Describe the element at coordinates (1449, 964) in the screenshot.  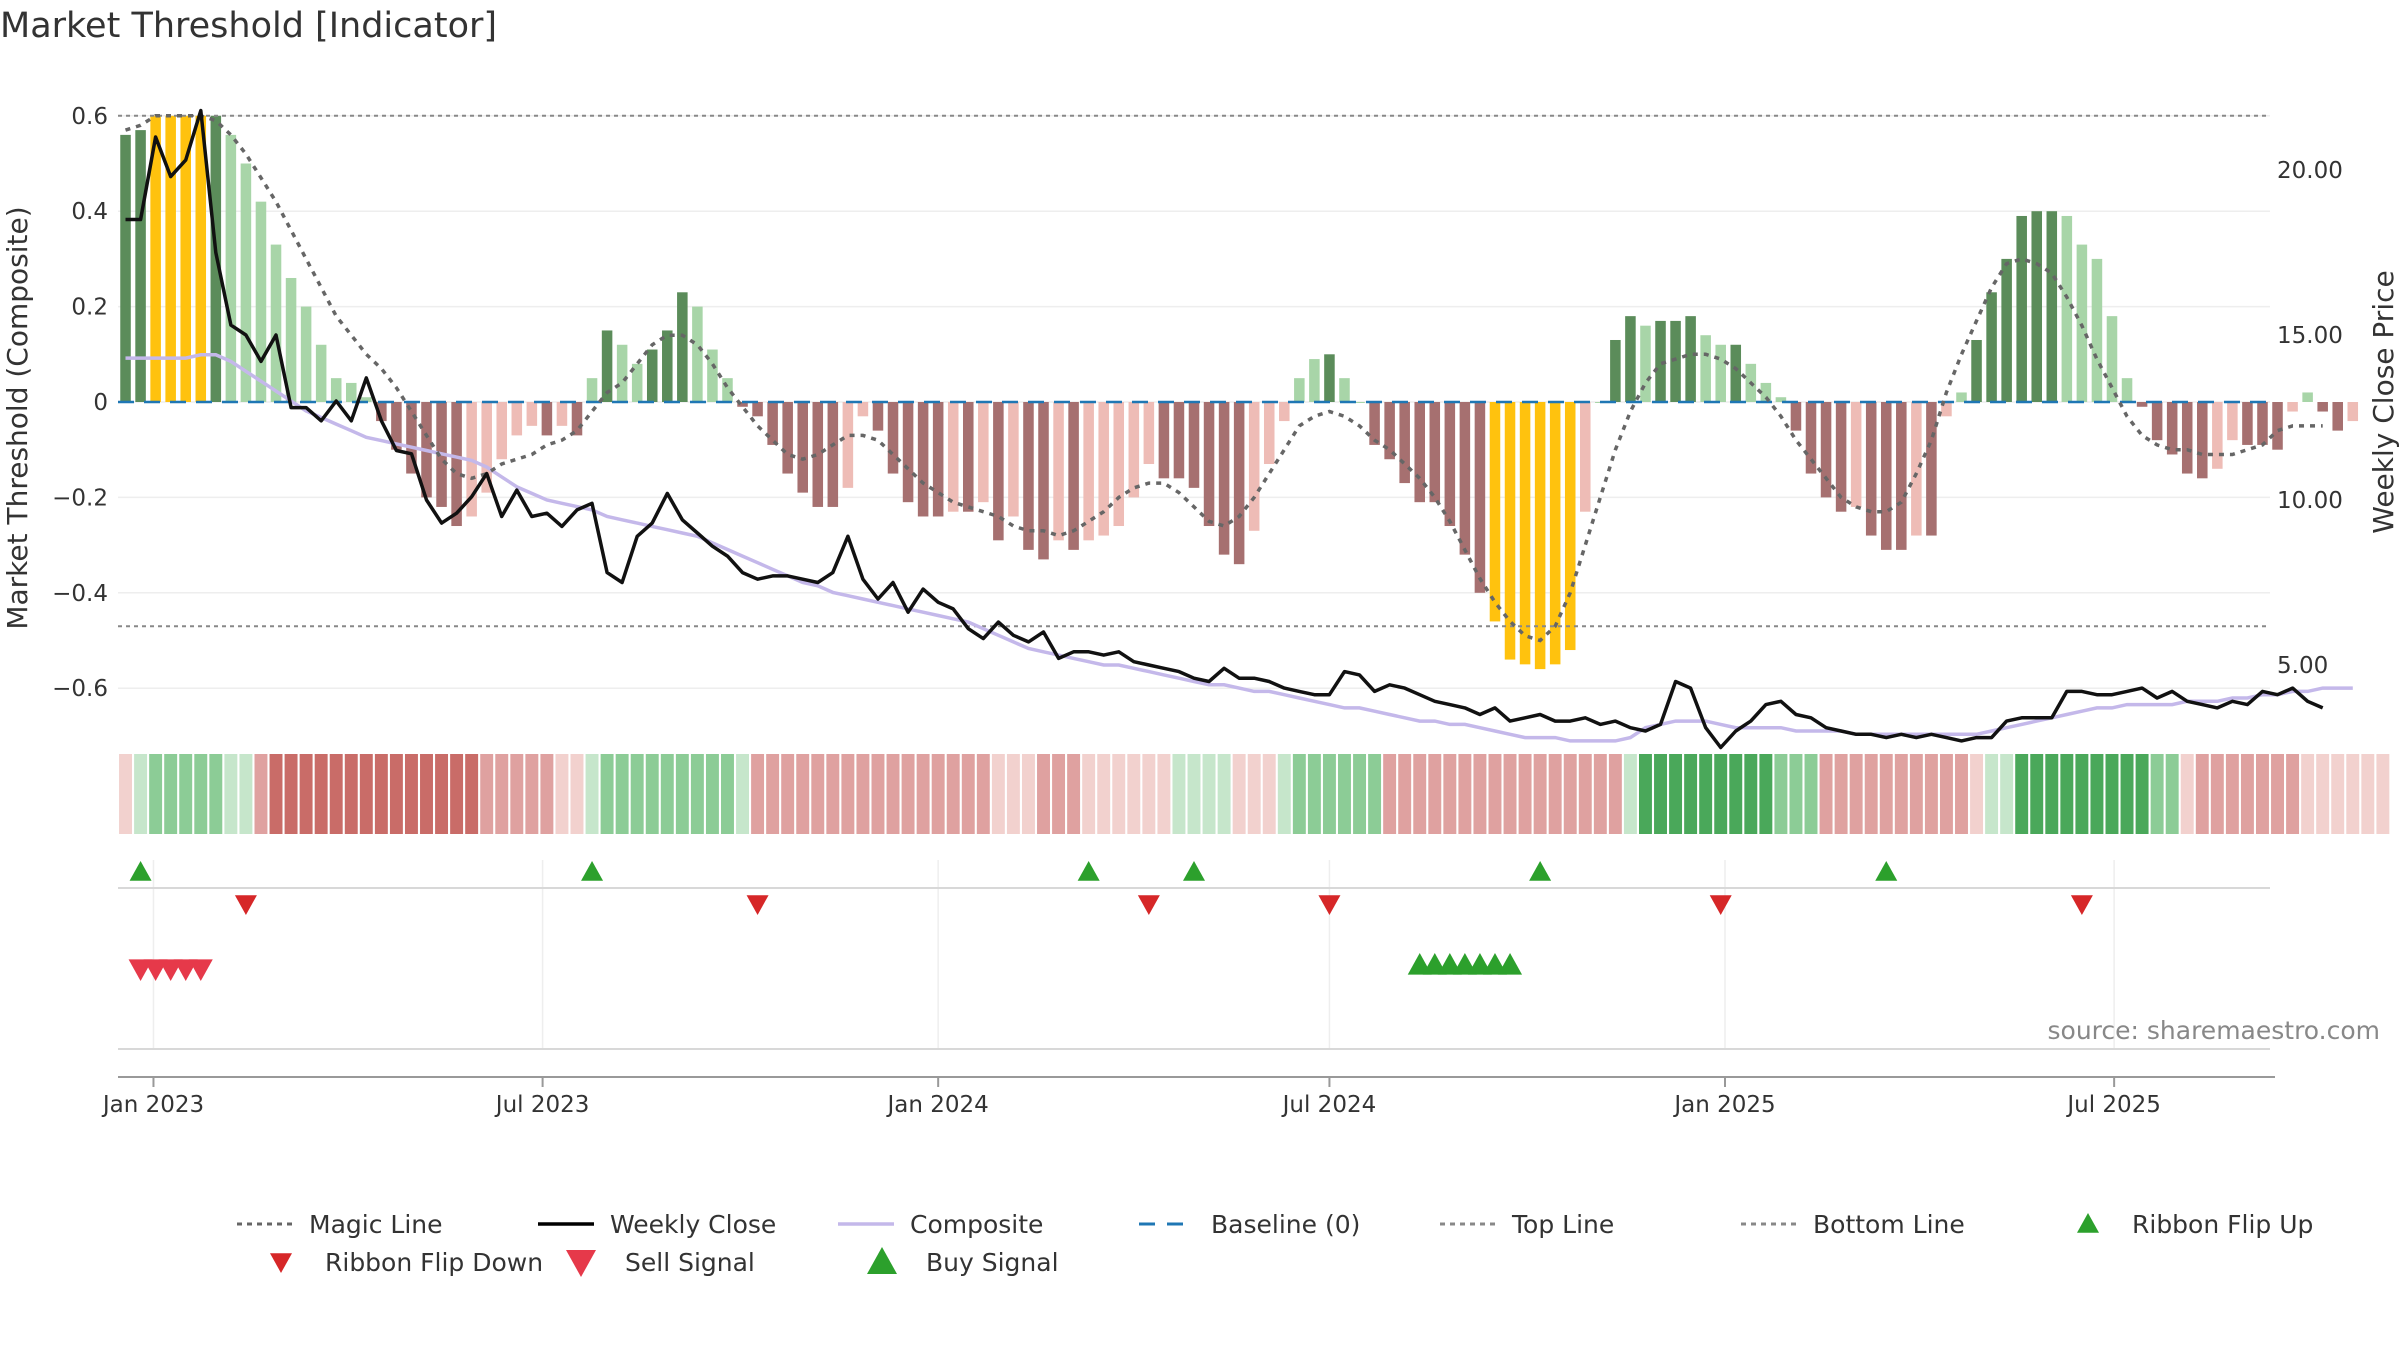
I see `buy-signal-marker` at that location.